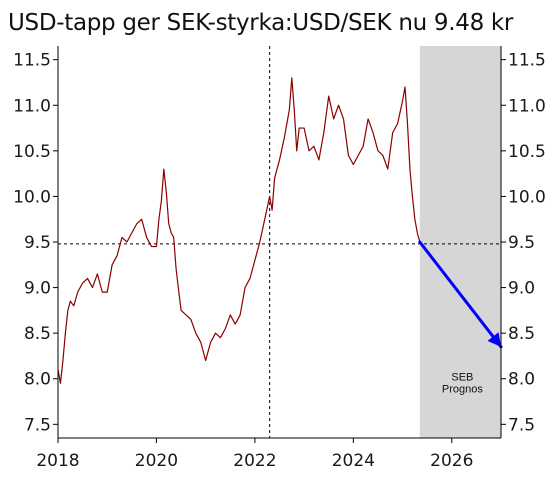 The height and width of the screenshot is (480, 560). I want to click on x-tick-label: 2026, so click(451, 461).